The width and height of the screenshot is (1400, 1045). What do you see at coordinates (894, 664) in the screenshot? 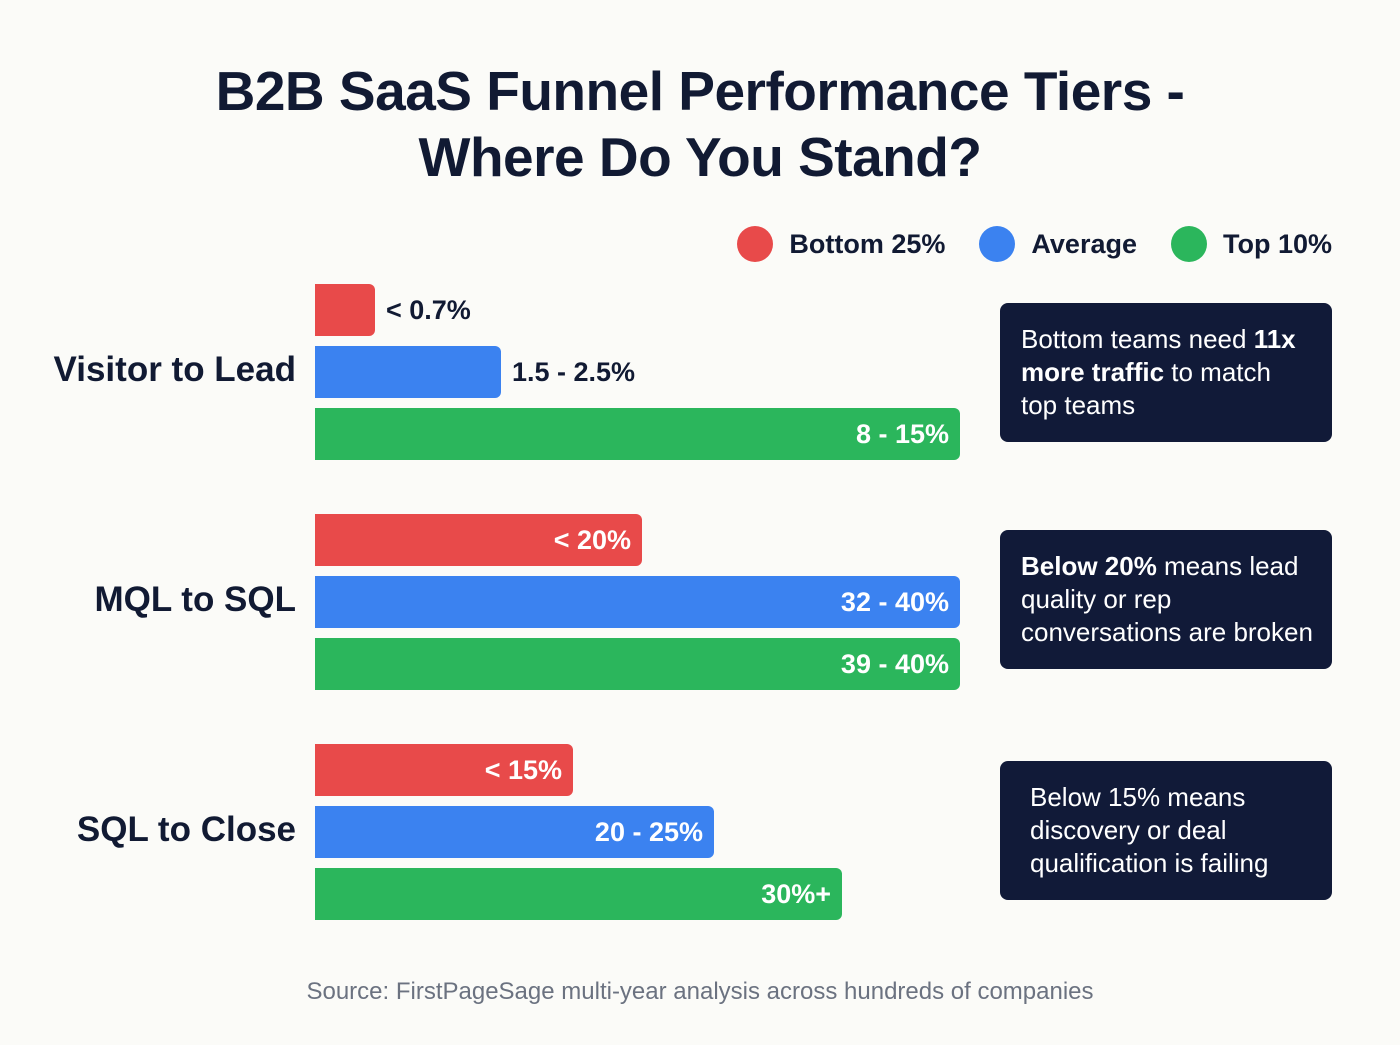
I see `bar-label-mql-to-sql-top-10: 39 - 40%` at bounding box center [894, 664].